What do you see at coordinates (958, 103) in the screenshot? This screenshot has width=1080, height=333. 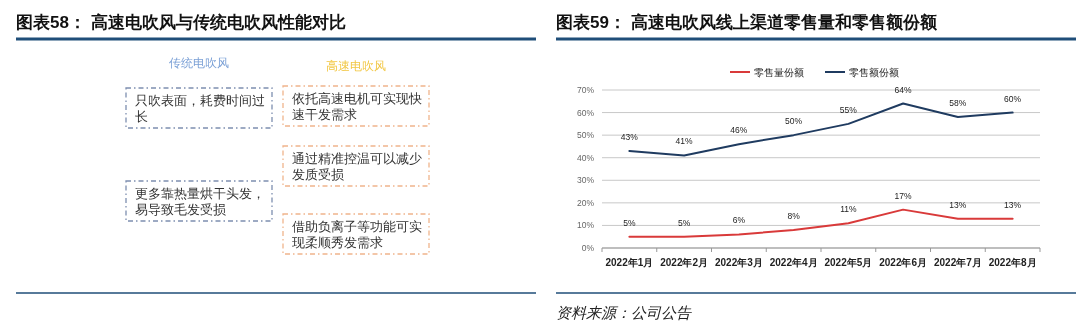 I see `data-label: 58%` at bounding box center [958, 103].